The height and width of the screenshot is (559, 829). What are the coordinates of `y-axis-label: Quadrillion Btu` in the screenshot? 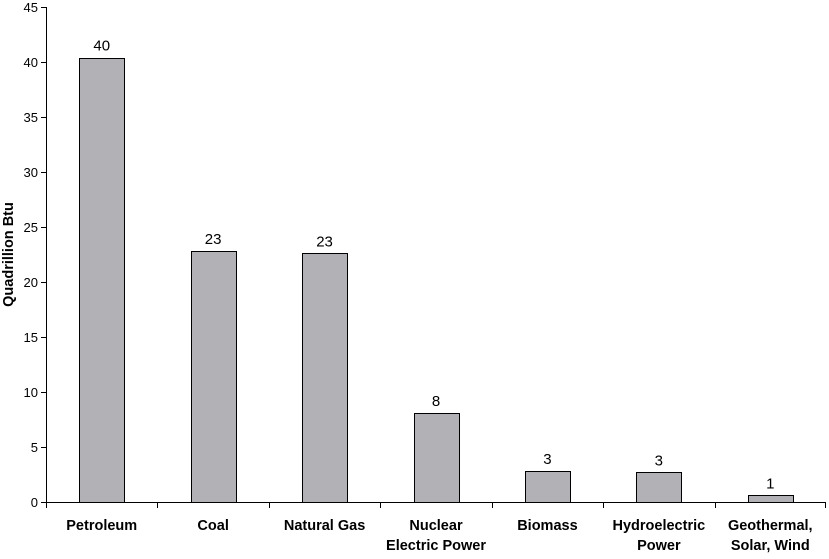 It's located at (9, 254).